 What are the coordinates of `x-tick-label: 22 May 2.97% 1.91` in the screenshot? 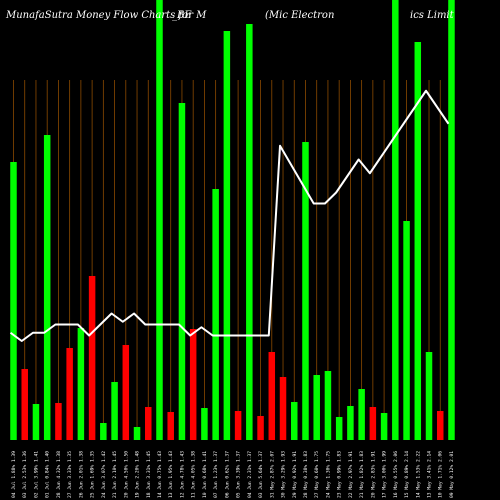 It's located at (351, 474).